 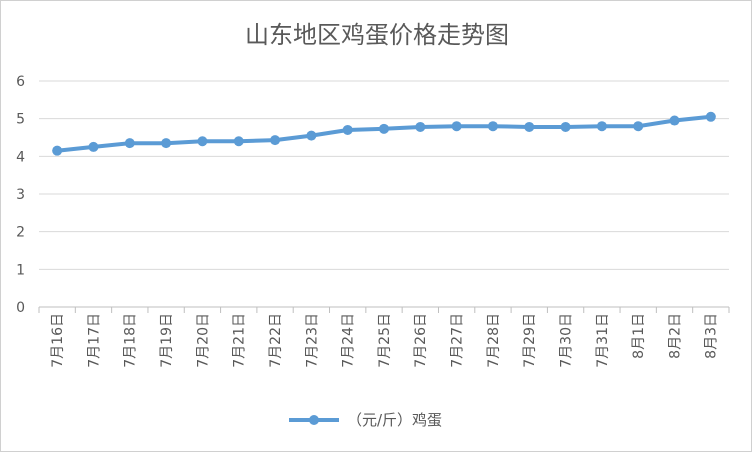 I want to click on x-tick-label-11: 7月27日, so click(x=458, y=340).